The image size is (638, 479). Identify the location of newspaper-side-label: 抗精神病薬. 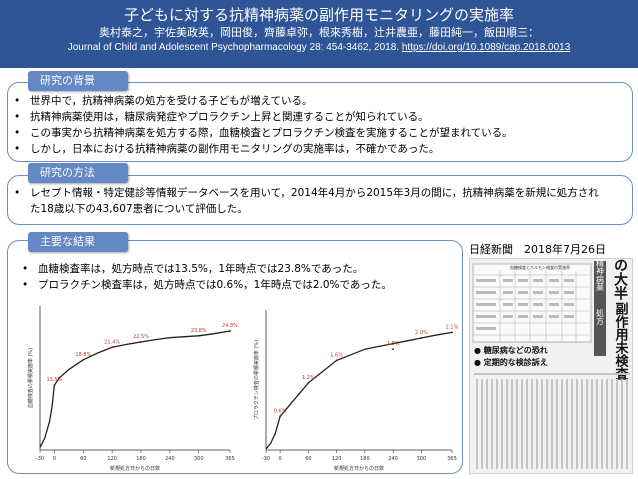
(600, 275).